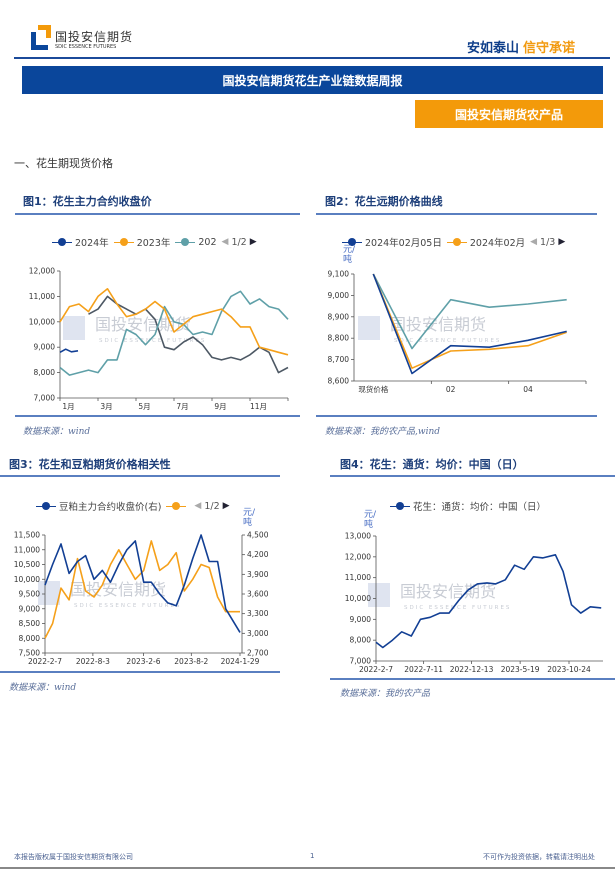 This screenshot has height=870, width=615. What do you see at coordinates (569, 669) in the screenshot?
I see `chart4-x-tick-label: 2023-10-24` at bounding box center [569, 669].